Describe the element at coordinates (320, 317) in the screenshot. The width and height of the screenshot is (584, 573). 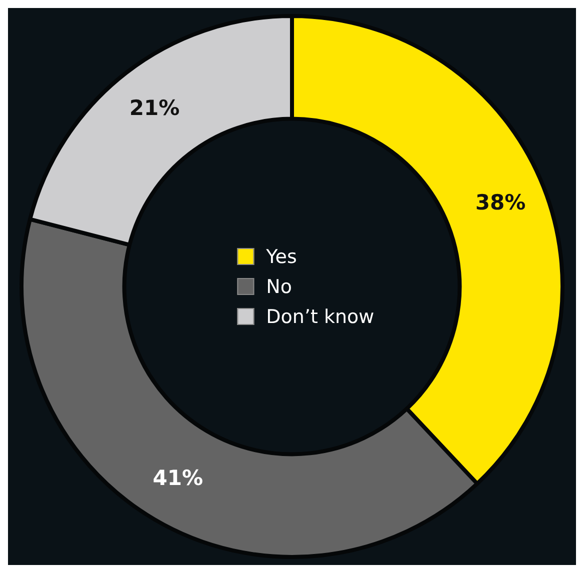
I see `legend-label: Don’t know` at that location.